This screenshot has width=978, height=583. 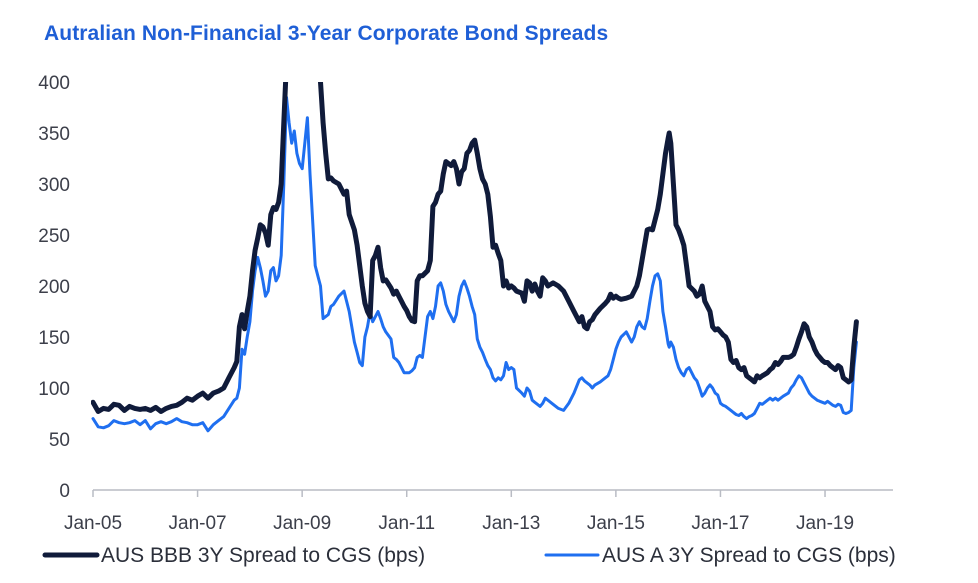 I want to click on y-tick-label: 400, so click(x=54, y=83).